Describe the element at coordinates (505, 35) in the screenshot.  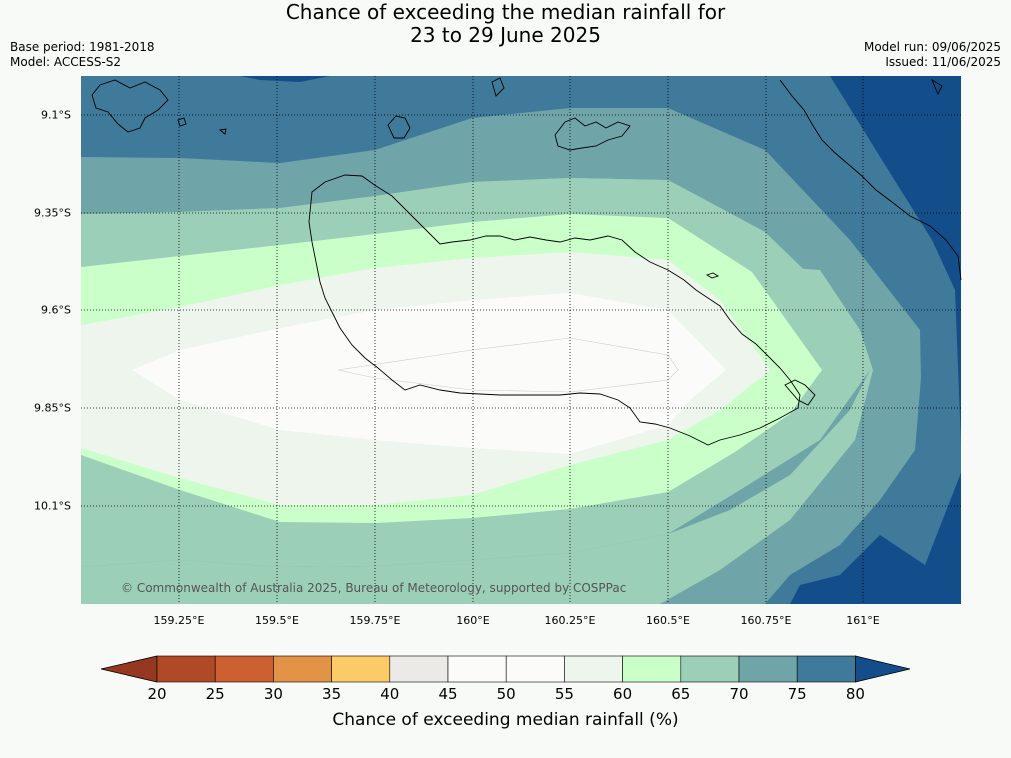
I see `chart-title-line2: 23 to 29 June 2025` at that location.